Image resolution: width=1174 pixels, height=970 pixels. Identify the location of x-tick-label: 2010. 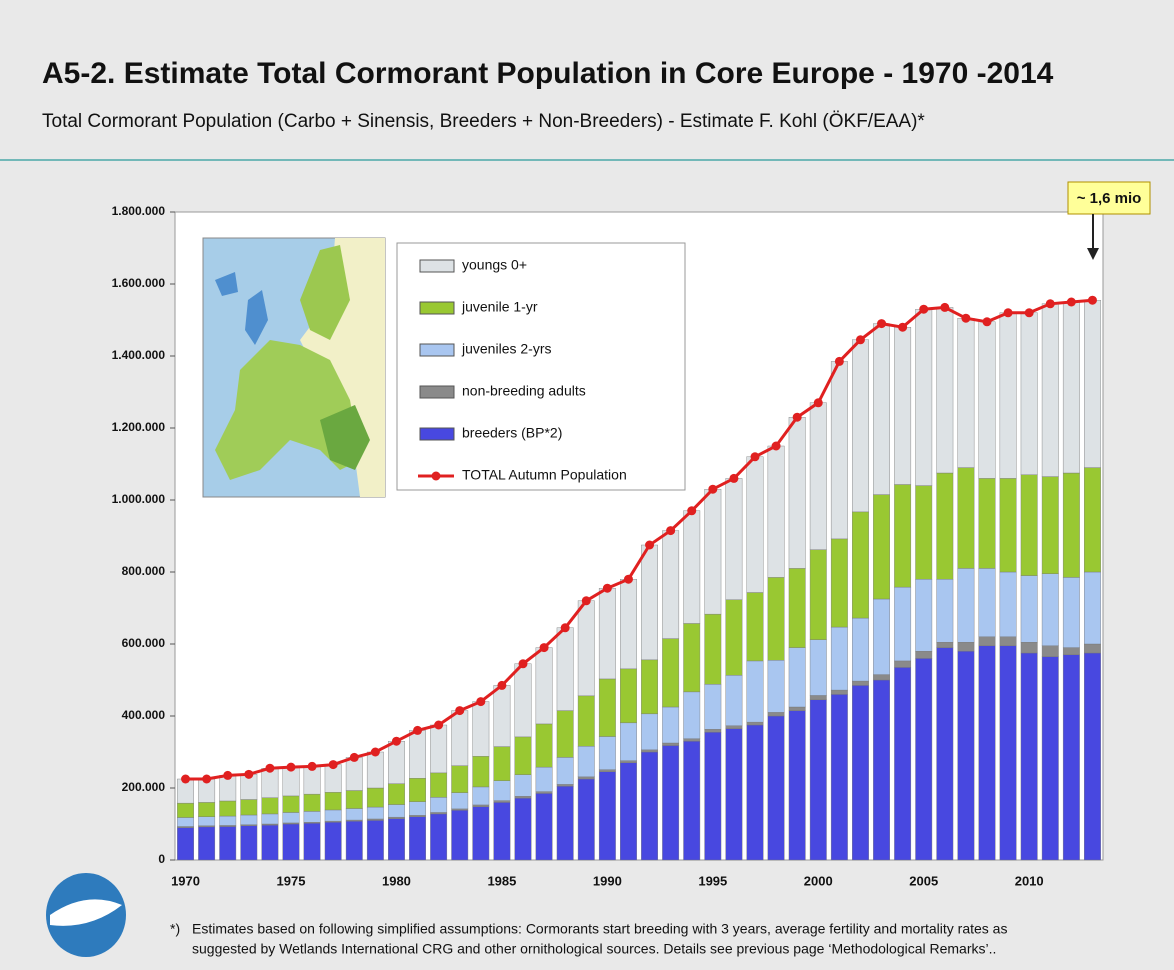
(1029, 880).